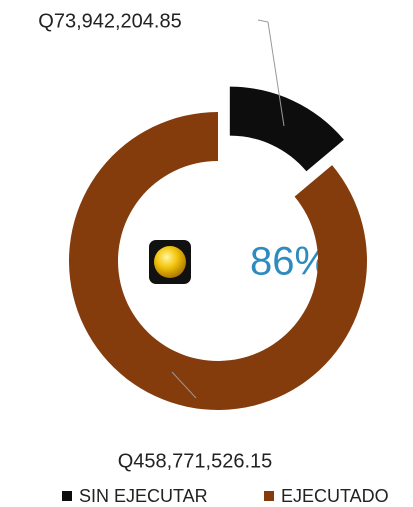  Describe the element at coordinates (170, 262) in the screenshot. I see `status-icon` at that location.